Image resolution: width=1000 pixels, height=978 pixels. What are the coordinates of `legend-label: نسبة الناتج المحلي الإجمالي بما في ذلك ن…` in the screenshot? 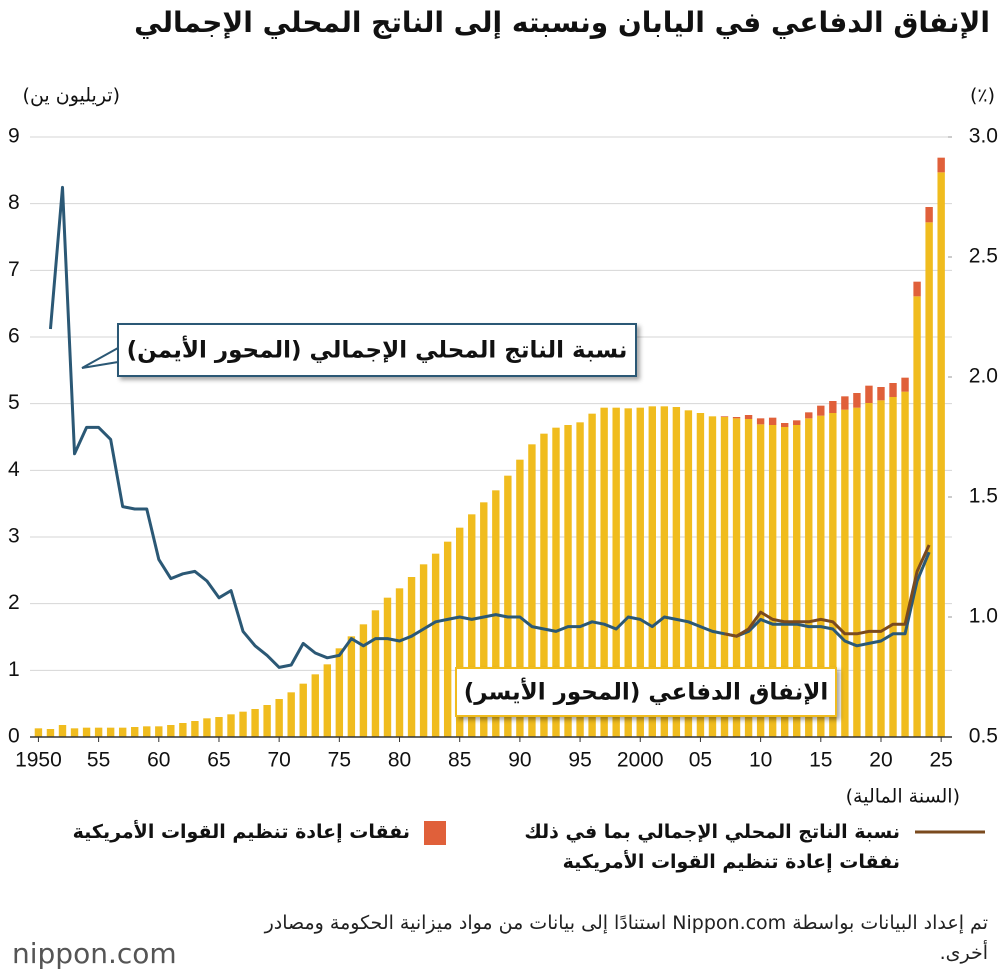 It's located at (712, 847).